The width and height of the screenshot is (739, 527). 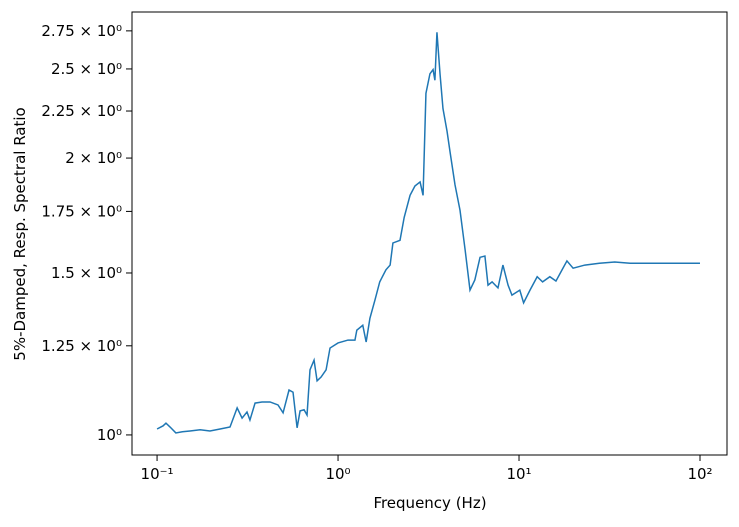 I want to click on y-tick-label: 1.75 × 10⁰, so click(x=81, y=211).